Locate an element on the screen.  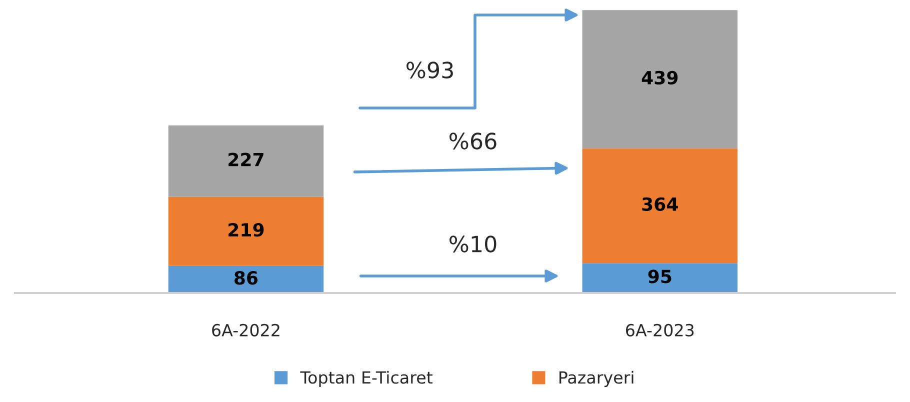
annotation: %66 is located at coordinates (473, 141).